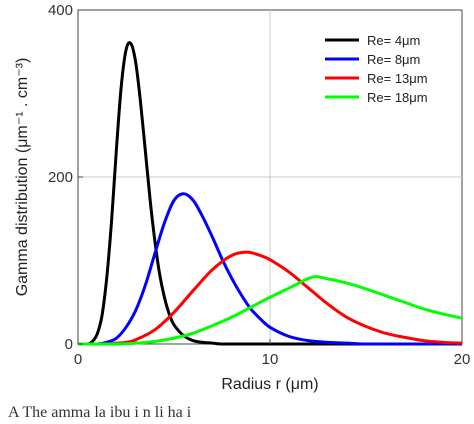 This screenshot has height=424, width=474. What do you see at coordinates (462, 359) in the screenshot?
I see `x-tick-label: 20` at bounding box center [462, 359].